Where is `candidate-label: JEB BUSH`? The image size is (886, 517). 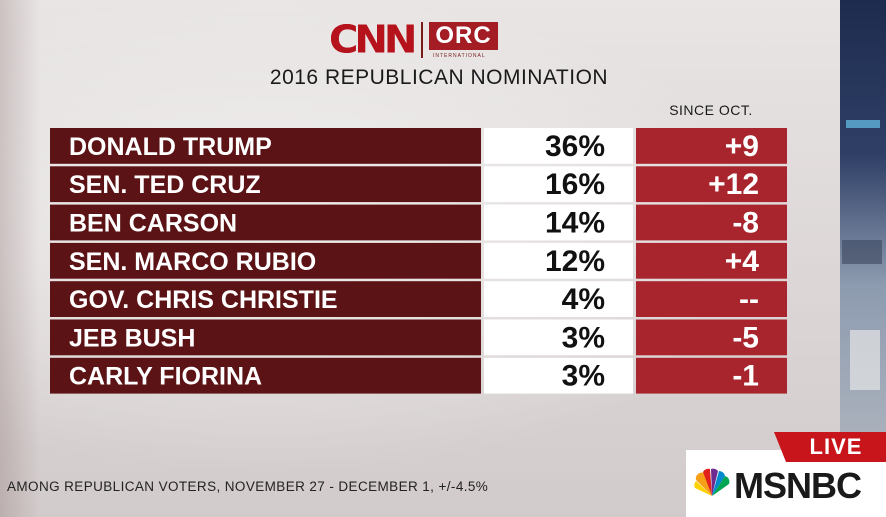 candidate-label: JEB BUSH is located at coordinates (132, 338).